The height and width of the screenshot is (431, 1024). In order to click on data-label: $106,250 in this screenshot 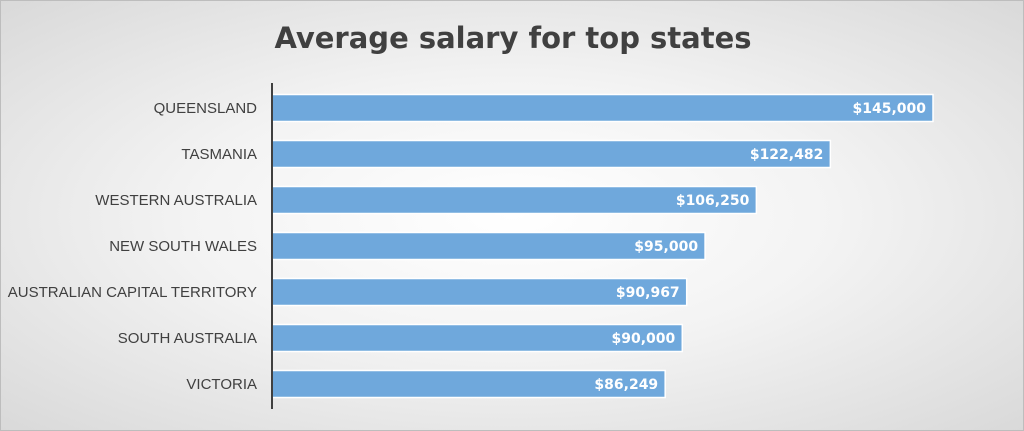, I will do `click(713, 201)`.